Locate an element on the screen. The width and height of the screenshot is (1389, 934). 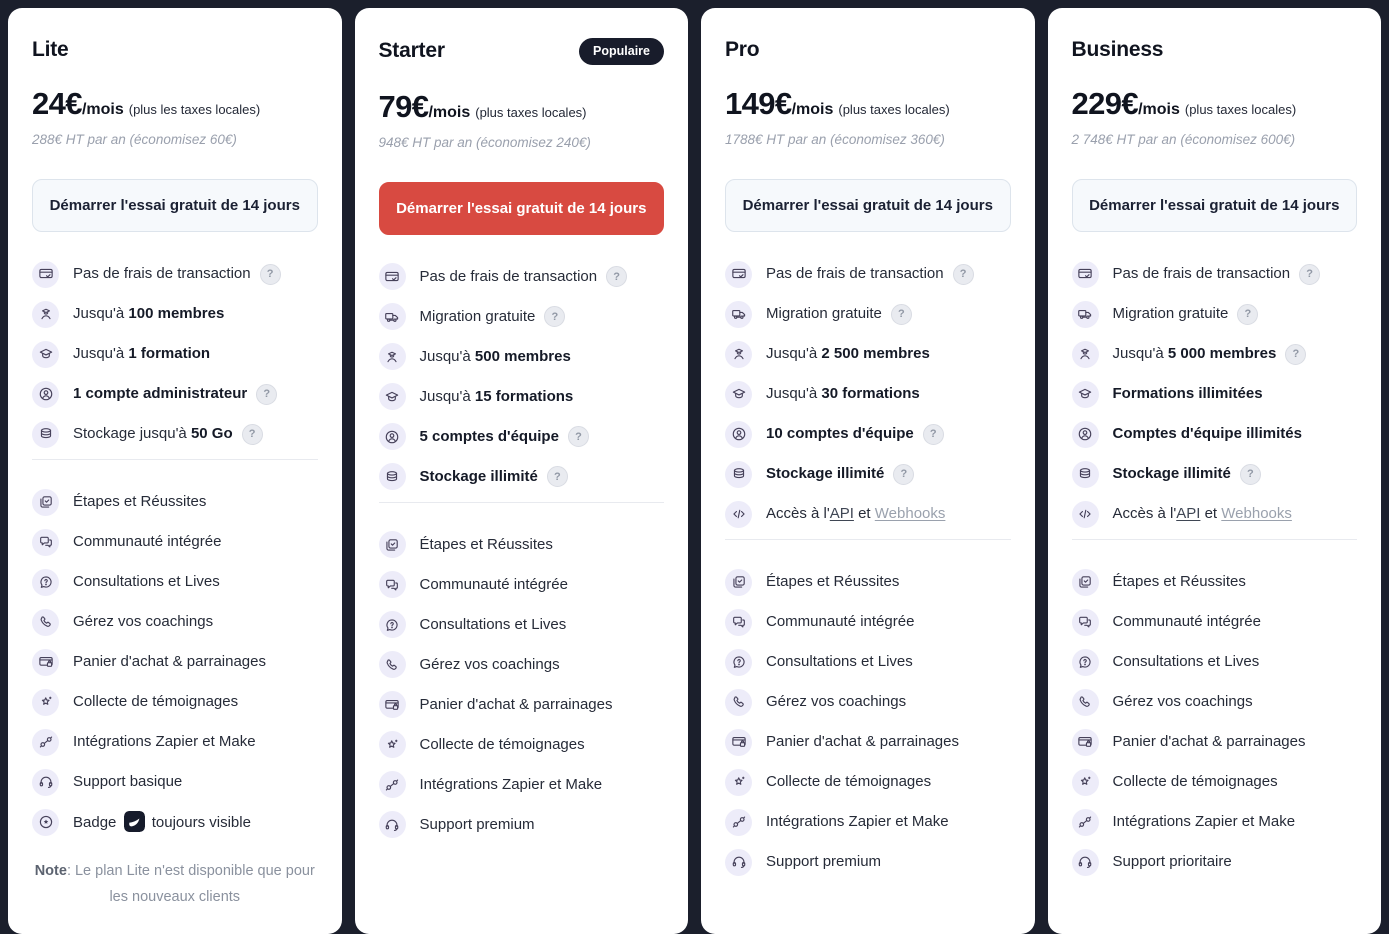
plan-card-header: Lite is located at coordinates (175, 50).